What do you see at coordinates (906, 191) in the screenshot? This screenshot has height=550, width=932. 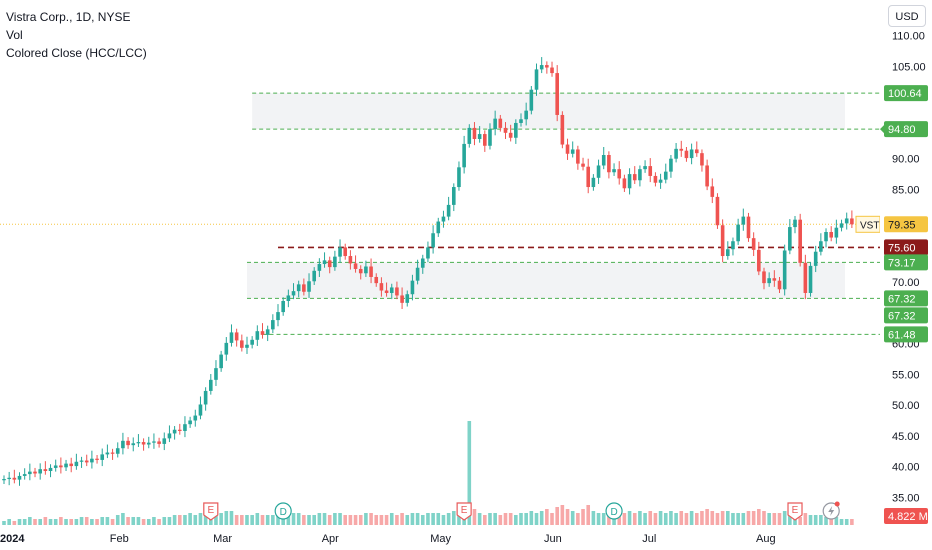 I see `price-tick: 85.00` at bounding box center [906, 191].